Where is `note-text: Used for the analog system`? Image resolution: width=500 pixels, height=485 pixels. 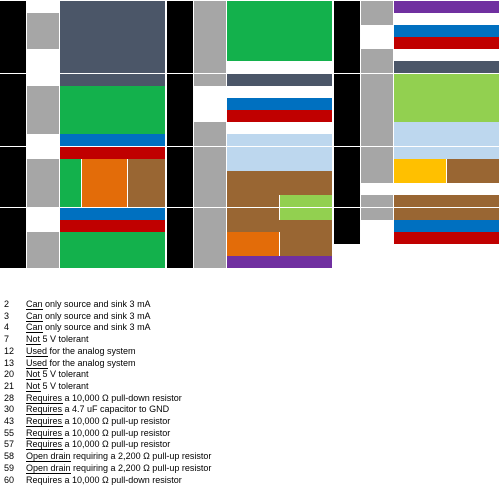 note-text: Used for the analog system is located at coordinates (81, 350).